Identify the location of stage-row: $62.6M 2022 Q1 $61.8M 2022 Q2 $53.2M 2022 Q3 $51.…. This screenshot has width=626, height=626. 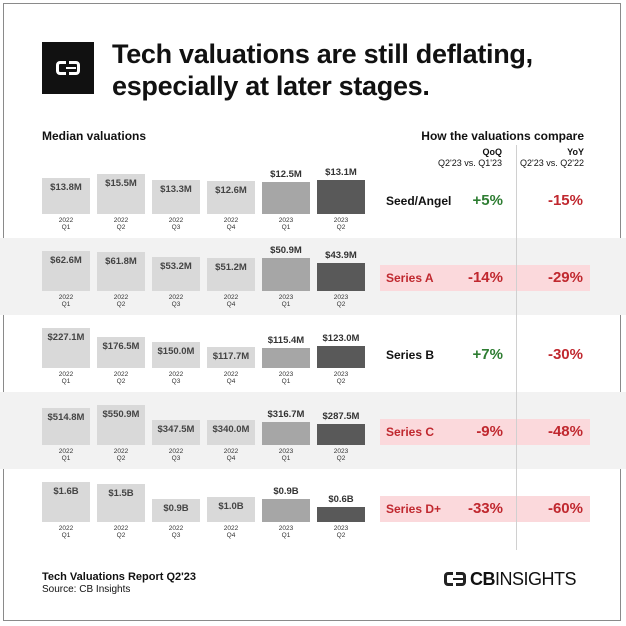
(313, 276).